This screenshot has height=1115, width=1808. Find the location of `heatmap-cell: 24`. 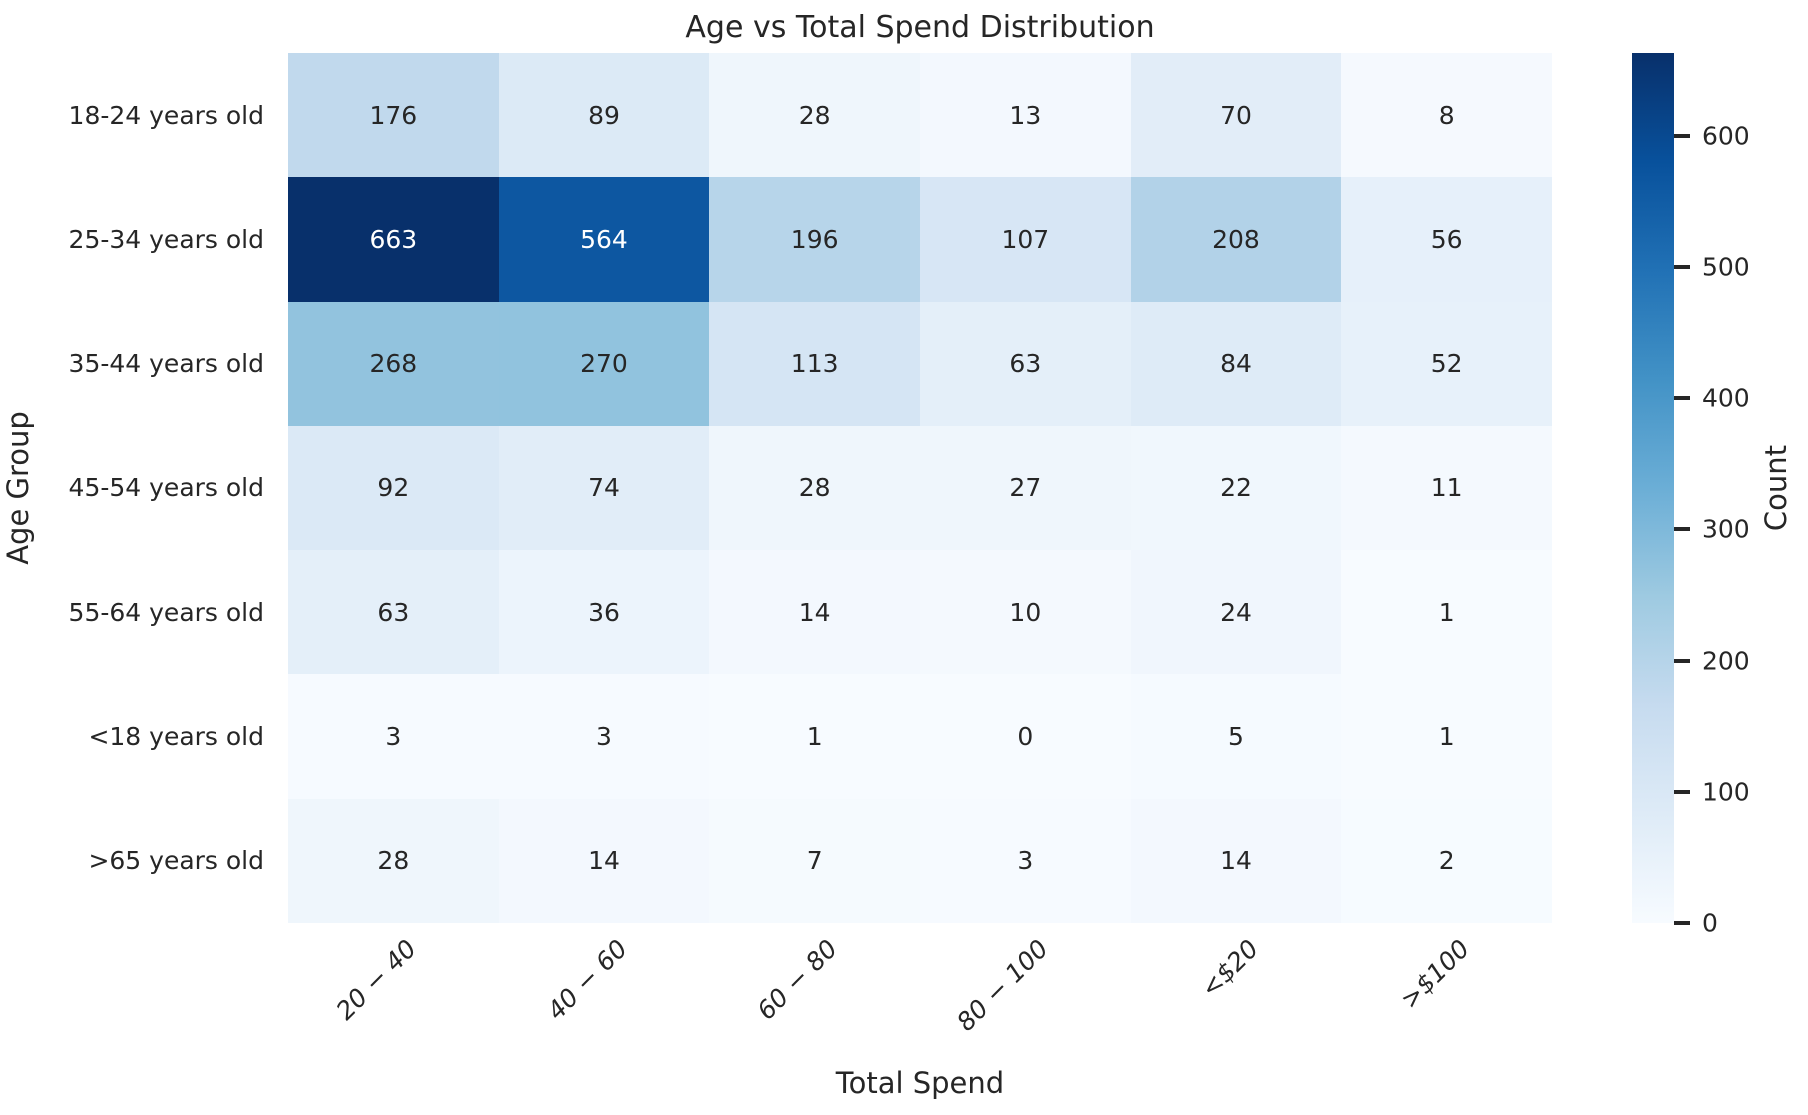

heatmap-cell: 24 is located at coordinates (1236, 612).